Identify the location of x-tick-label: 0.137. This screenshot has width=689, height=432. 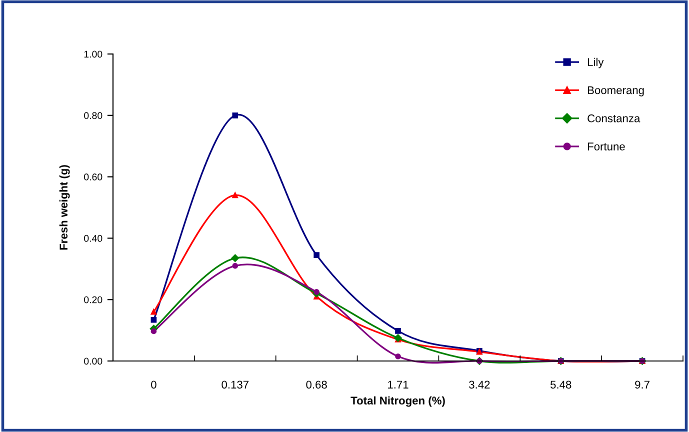
(235, 384).